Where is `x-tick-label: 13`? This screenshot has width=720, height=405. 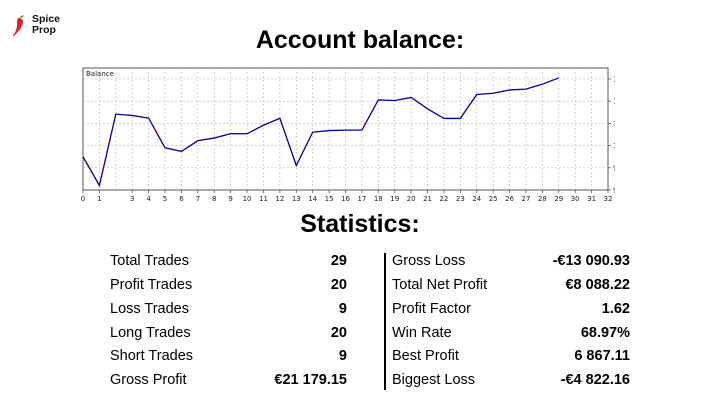
x-tick-label: 13 is located at coordinates (296, 199).